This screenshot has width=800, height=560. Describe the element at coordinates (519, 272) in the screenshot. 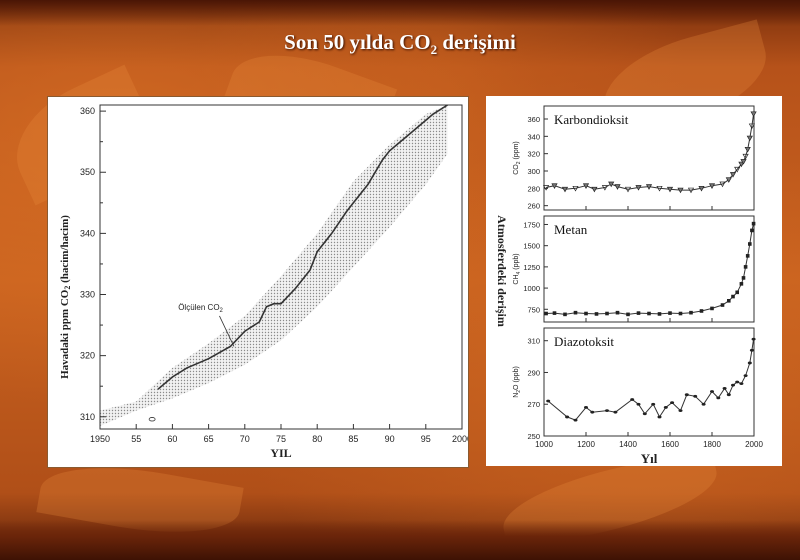

I see `gas-y-axis-label-subscript: 4` at that location.